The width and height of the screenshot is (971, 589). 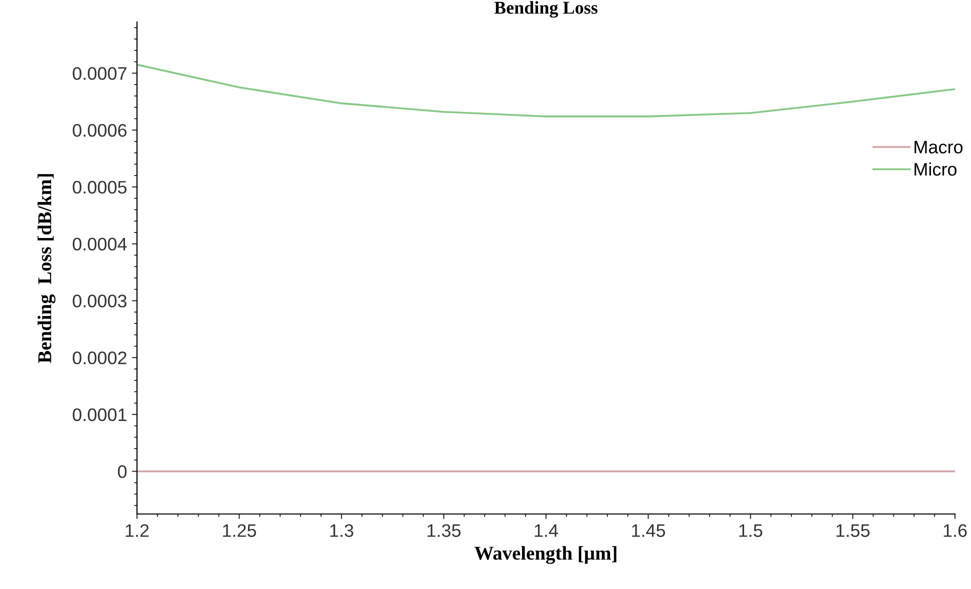 I want to click on legend-label: Micro, so click(x=935, y=169).